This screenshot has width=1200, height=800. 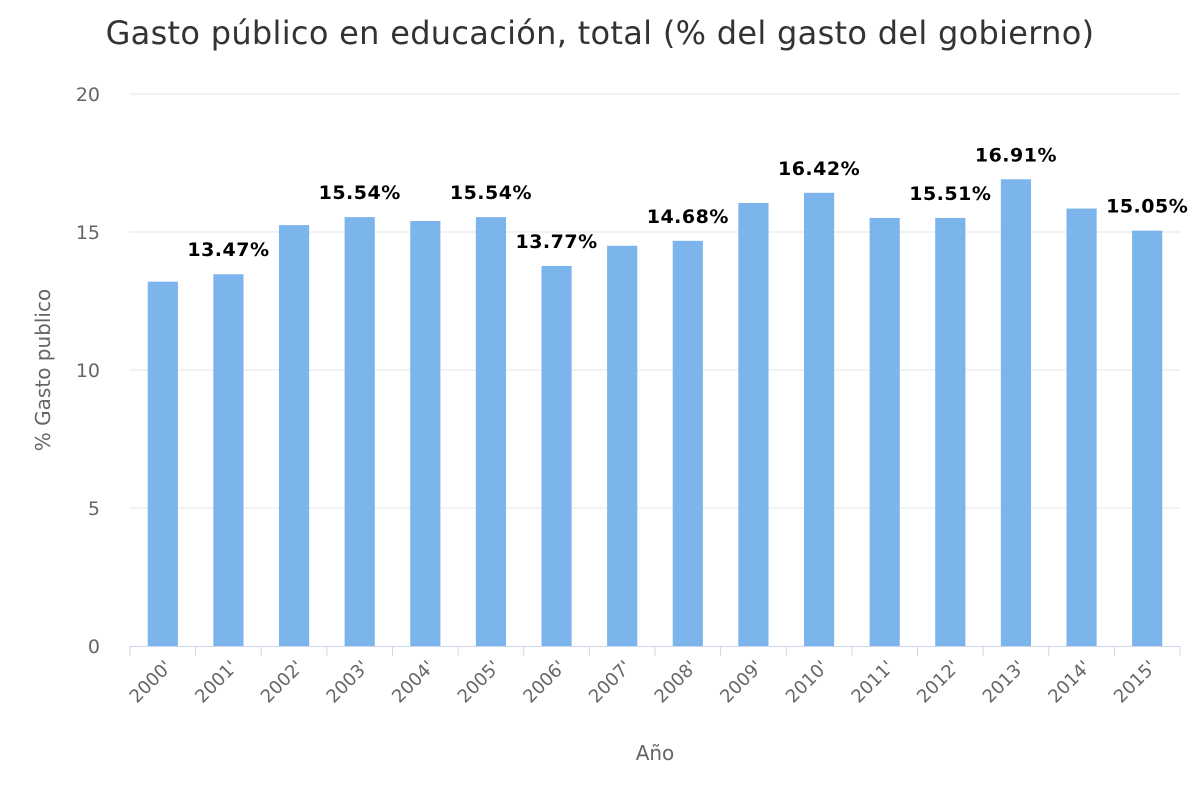 I want to click on y-tick-label: 20, so click(x=88, y=95).